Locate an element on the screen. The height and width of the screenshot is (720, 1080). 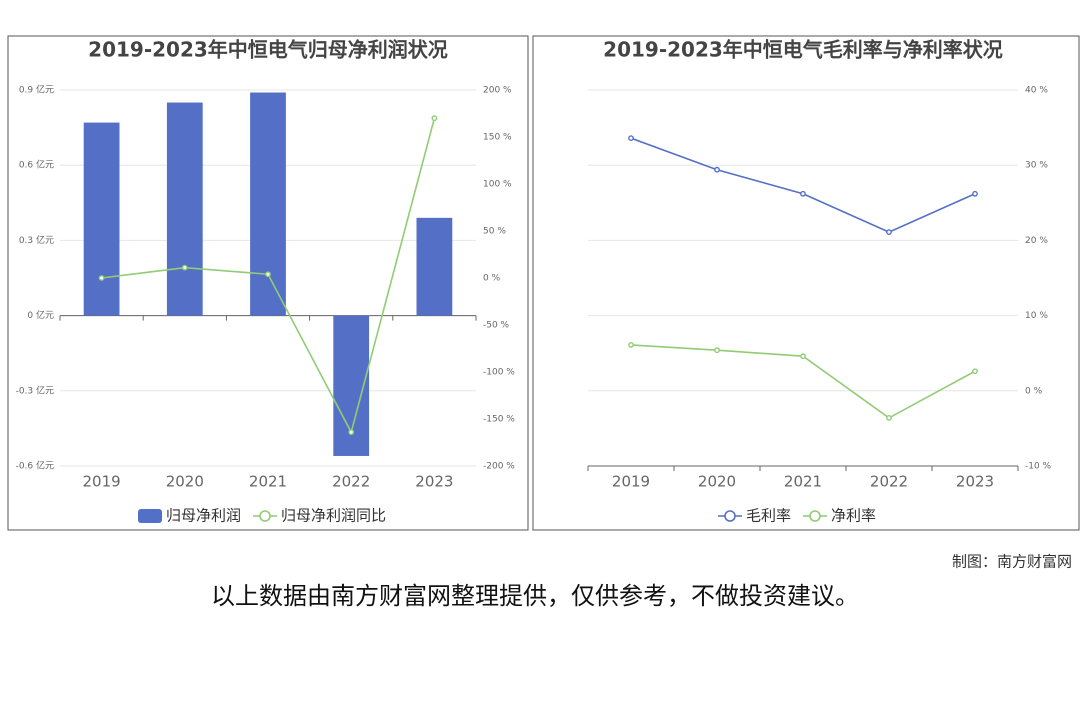
legend-label: 归母净利润同比 is located at coordinates (333, 516).